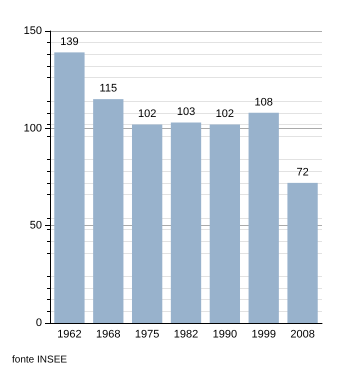 Image resolution: width=350 pixels, height=373 pixels. Describe the element at coordinates (186, 112) in the screenshot. I see `data-label: 103` at that location.